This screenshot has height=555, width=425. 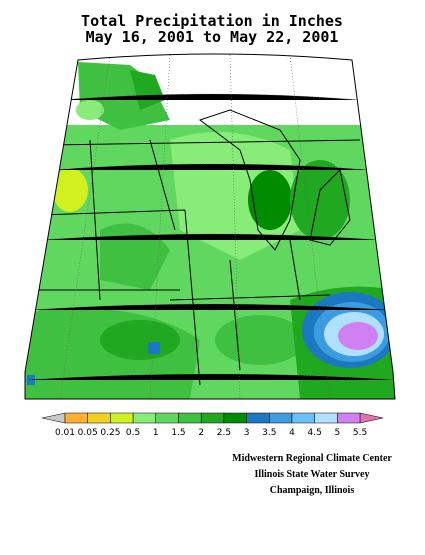 What do you see at coordinates (178, 433) in the screenshot?
I see `legend-tick-label: 1.5` at bounding box center [178, 433].